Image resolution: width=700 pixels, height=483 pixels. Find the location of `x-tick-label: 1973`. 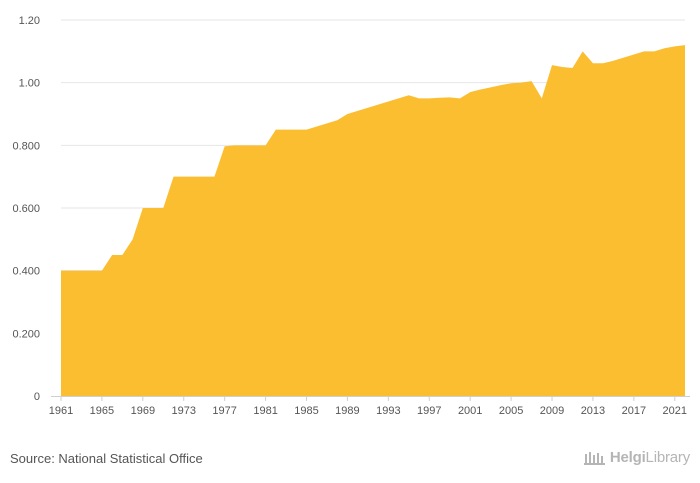

x-tick-label: 1973 is located at coordinates (184, 411).